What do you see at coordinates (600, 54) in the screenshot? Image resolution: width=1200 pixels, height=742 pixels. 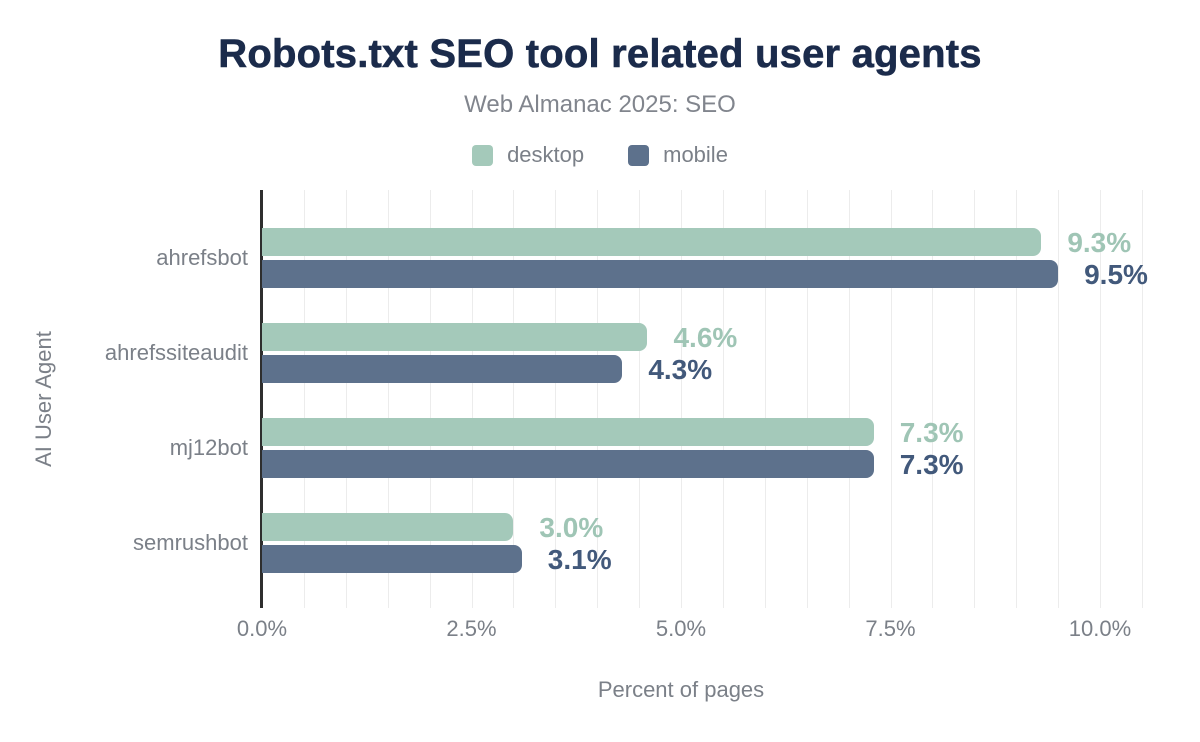 I see `chart-title: Robots.txt SEO tool related user agents` at bounding box center [600, 54].